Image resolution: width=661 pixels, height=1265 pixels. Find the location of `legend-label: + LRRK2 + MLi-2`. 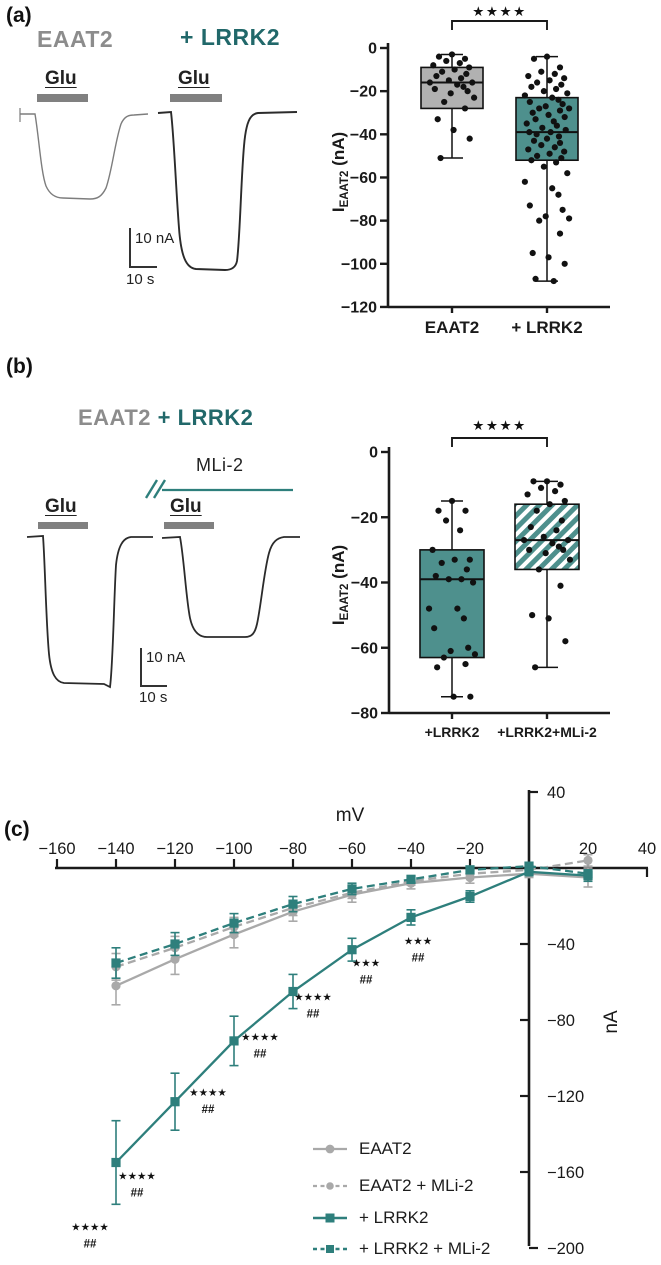

legend-label: + LRRK2 + MLi-2 is located at coordinates (425, 1248).